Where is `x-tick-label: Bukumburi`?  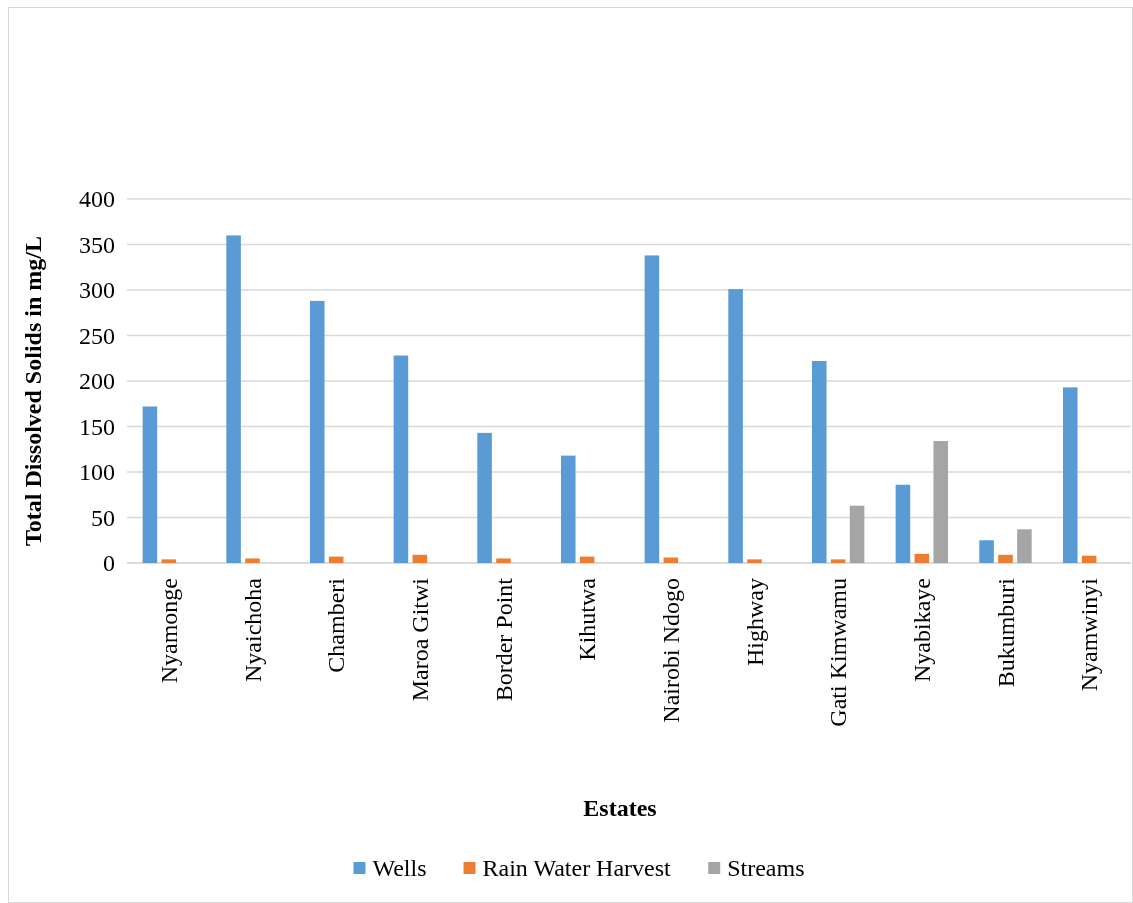
x-tick-label: Bukumburi is located at coordinates (1005, 632).